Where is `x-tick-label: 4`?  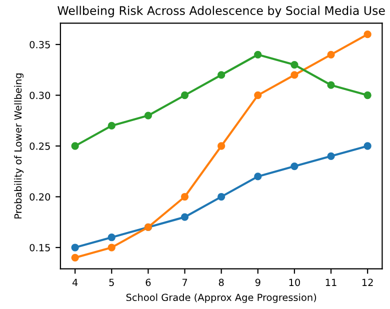 x-tick-label: 4 is located at coordinates (75, 282).